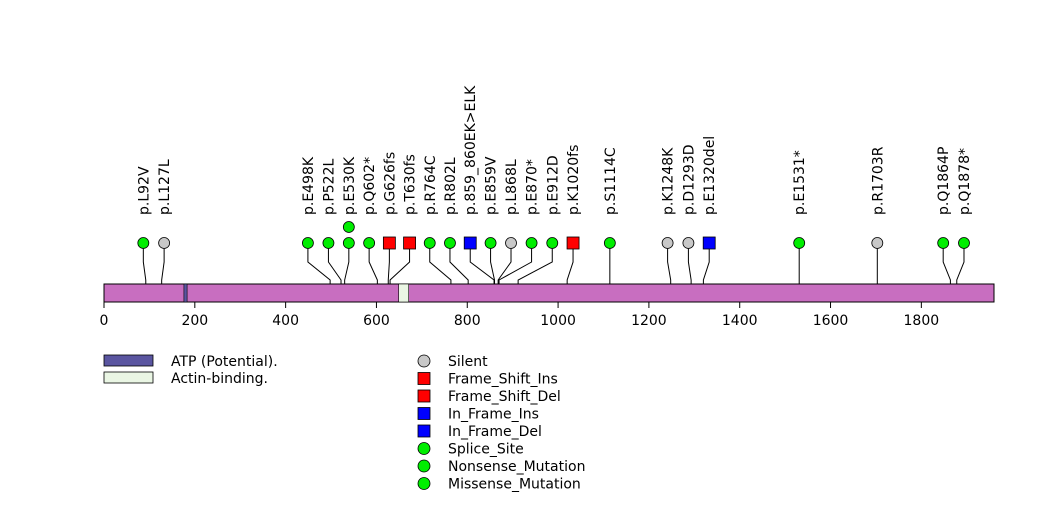 Image resolution: width=1047 pixels, height=524 pixels. What do you see at coordinates (309, 185) in the screenshot?
I see `mutation-label: p.E498K` at bounding box center [309, 185].